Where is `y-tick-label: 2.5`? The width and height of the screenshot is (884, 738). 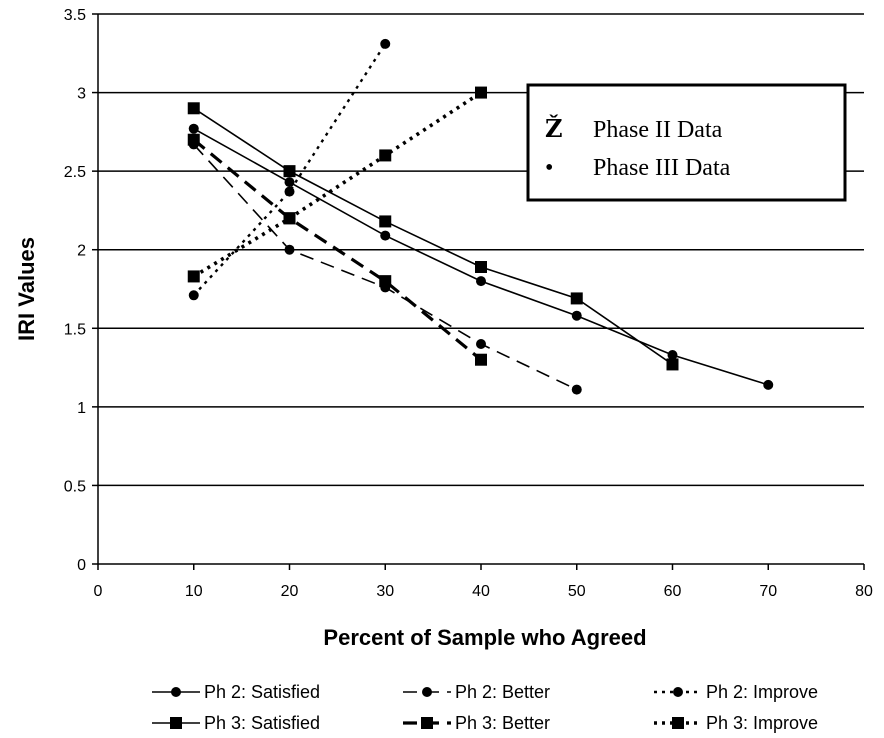
y-tick-label: 2.5 is located at coordinates (75, 172).